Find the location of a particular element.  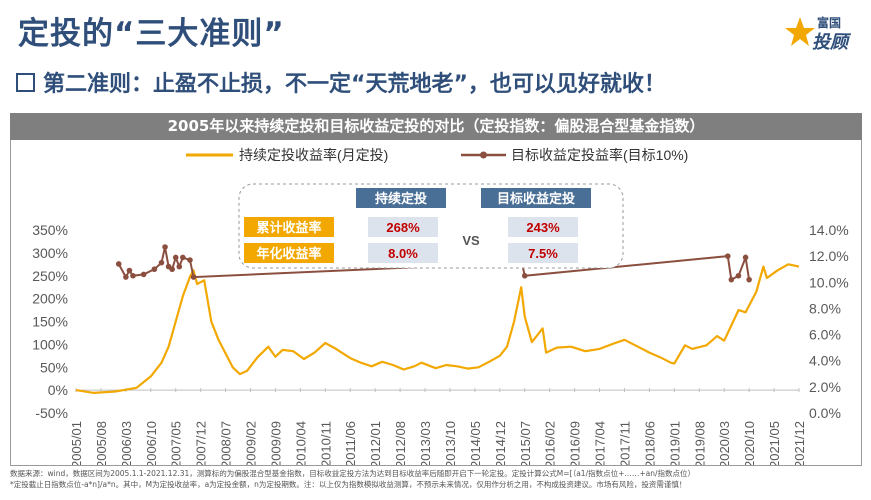

y-right-tick-label: 8.0% is located at coordinates (825, 308).